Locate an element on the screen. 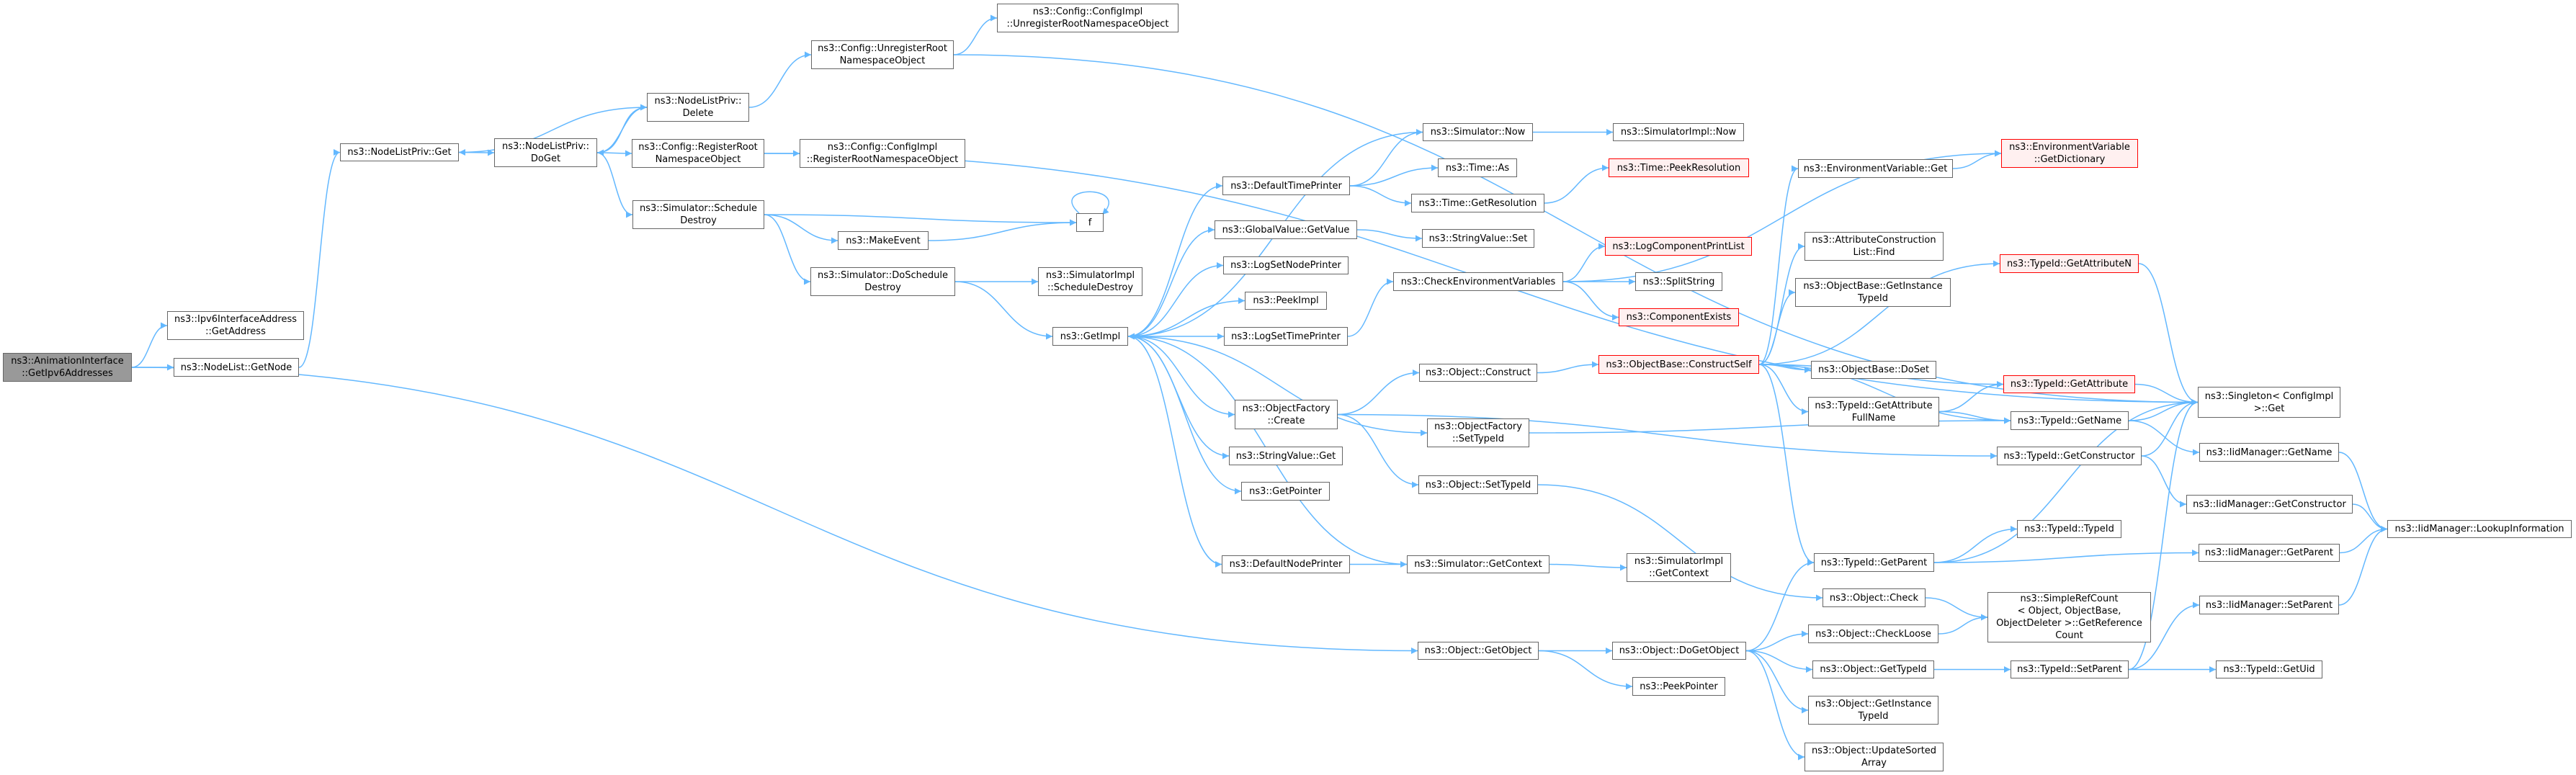 This screenshot has height=775, width=2576. edge-iidGetName-to-lookup is located at coordinates (2363, 492).